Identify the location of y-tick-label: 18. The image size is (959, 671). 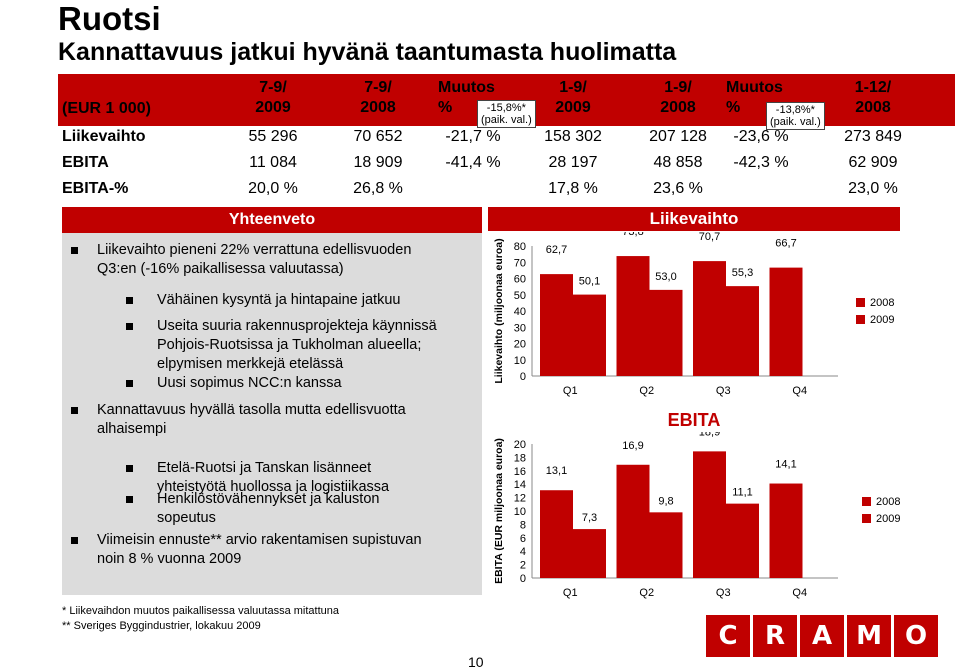
(520, 458).